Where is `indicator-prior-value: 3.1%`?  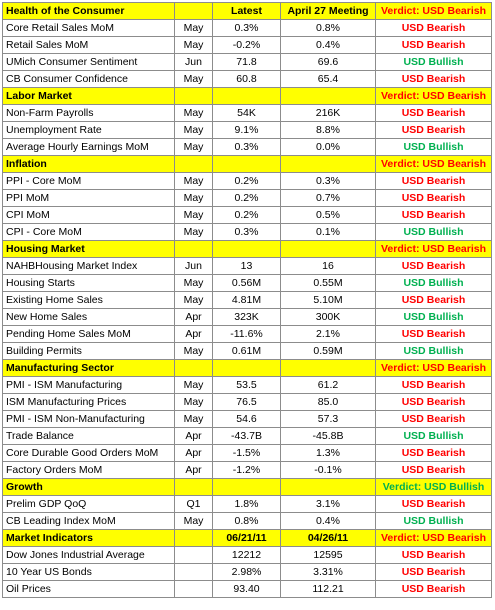
indicator-prior-value: 3.1% is located at coordinates (328, 504).